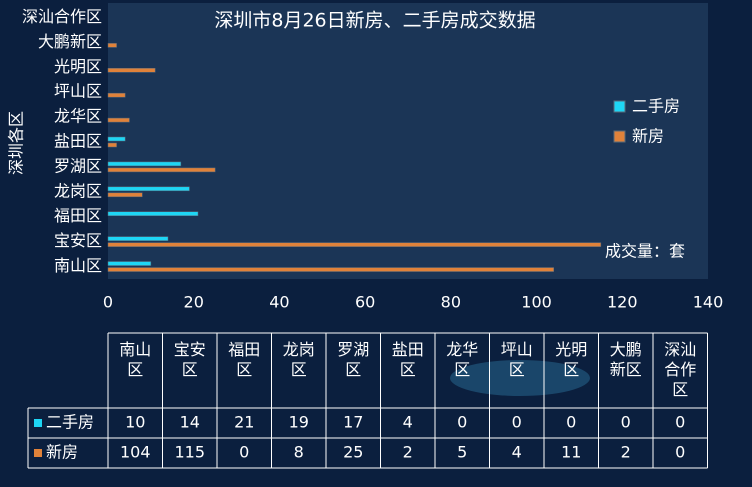 The width and height of the screenshot is (752, 487). Describe the element at coordinates (451, 302) in the screenshot. I see `x-tick-label: 80` at that location.